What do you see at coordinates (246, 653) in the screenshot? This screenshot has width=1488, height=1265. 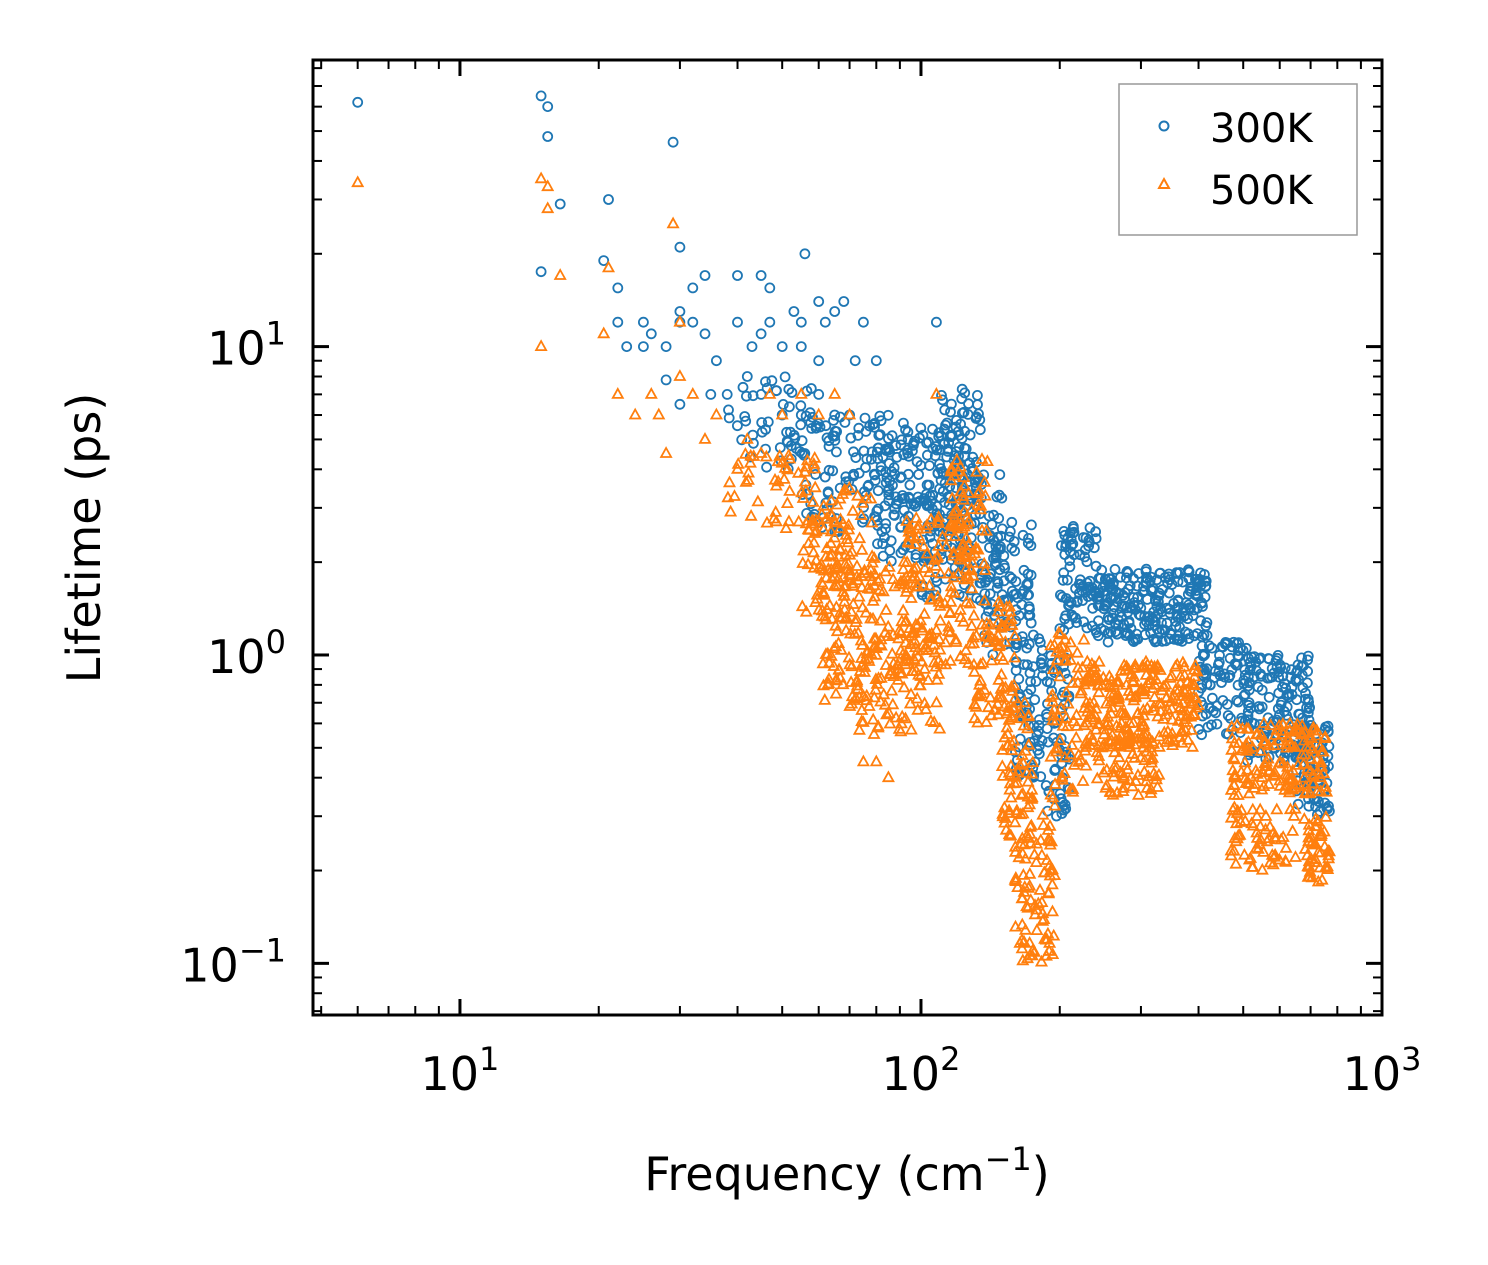 I see `y-tick-label: 100` at bounding box center [246, 653].